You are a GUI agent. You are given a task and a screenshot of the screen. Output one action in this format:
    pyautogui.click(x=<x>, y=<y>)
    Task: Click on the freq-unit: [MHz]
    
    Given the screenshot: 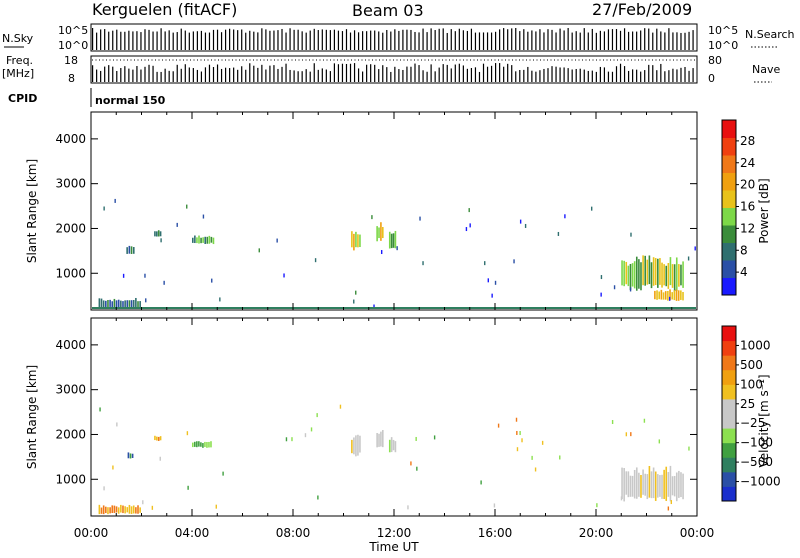 What is the action you would take?
    pyautogui.click(x=18, y=73)
    